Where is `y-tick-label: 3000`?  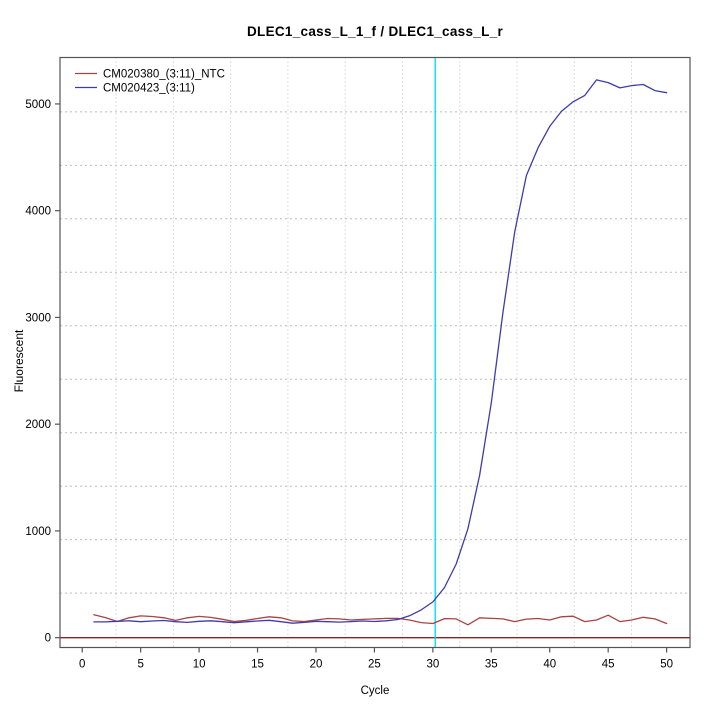
y-tick-label: 3000 is located at coordinates (38, 318).